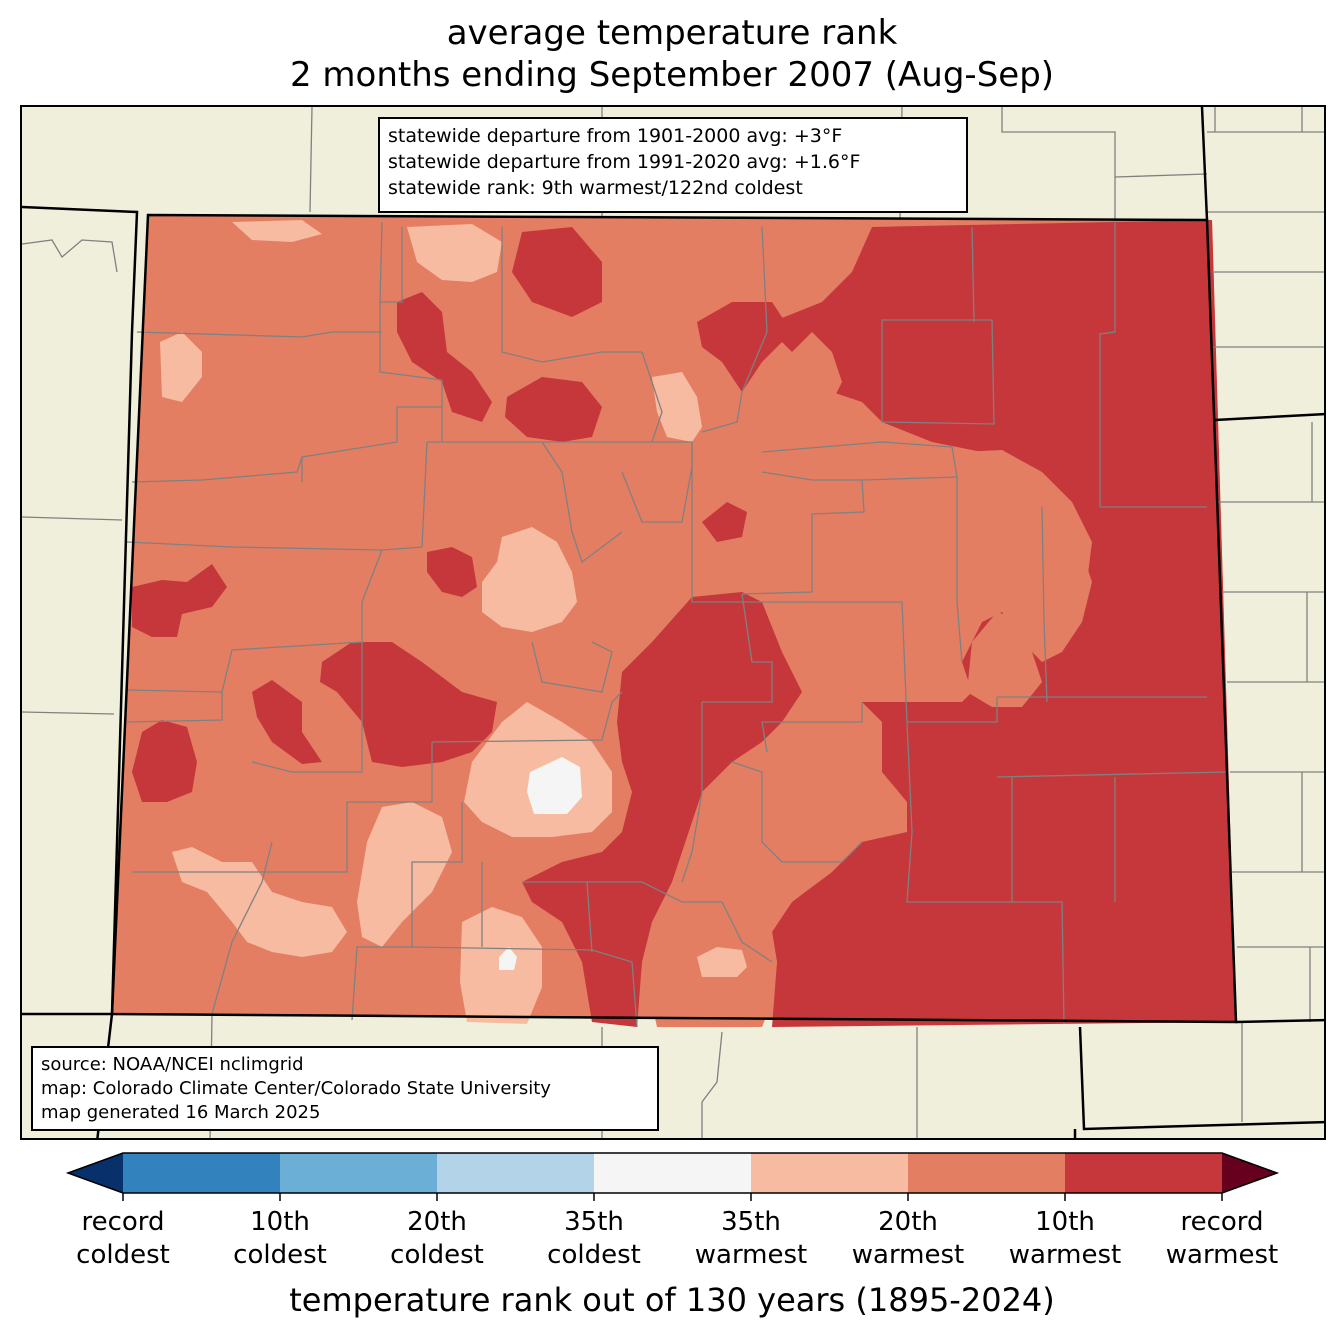 The height and width of the screenshot is (1337, 1344). Describe the element at coordinates (751, 1238) in the screenshot. I see `tick-label-35th-warmest: 35th warmest` at that location.